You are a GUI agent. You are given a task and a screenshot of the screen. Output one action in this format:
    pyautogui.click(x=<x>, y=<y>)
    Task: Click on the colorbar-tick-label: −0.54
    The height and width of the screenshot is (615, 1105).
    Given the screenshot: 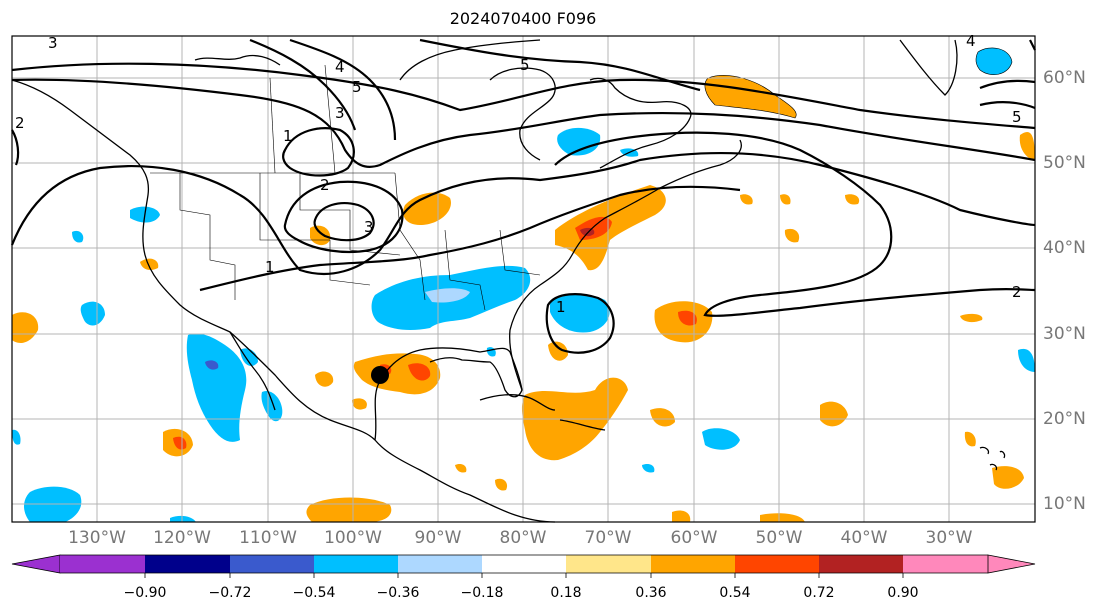 What is the action you would take?
    pyautogui.click(x=314, y=593)
    